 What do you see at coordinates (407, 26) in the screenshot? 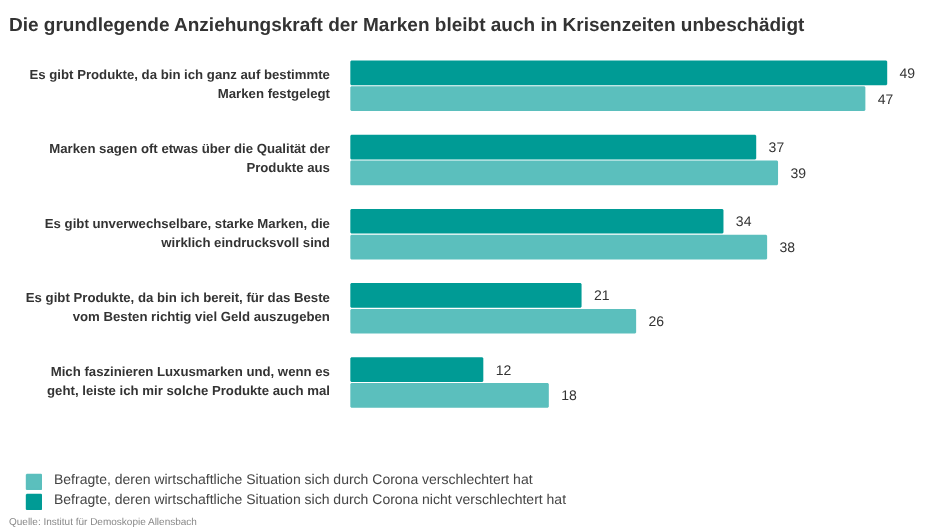
I see `chart-title: Die grundlegende Anziehungskraft der Marken bleibt auch in Krisenzeiten unbeschädigt` at bounding box center [407, 26].